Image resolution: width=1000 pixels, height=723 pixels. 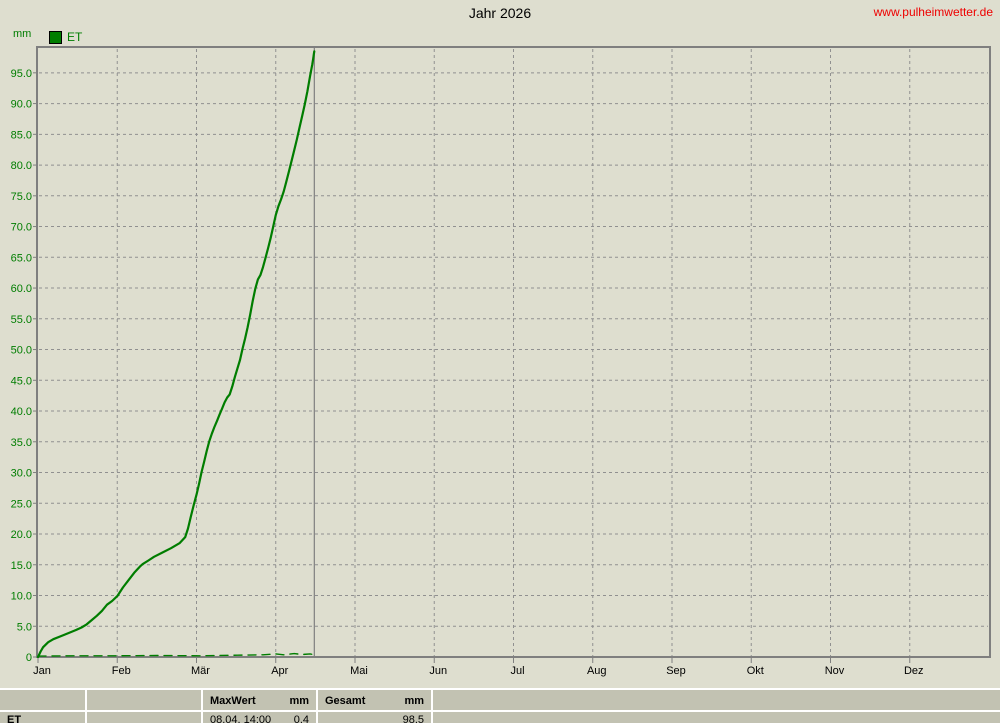 What do you see at coordinates (21, 381) in the screenshot?
I see `y-tick-label: 45.0` at bounding box center [21, 381].